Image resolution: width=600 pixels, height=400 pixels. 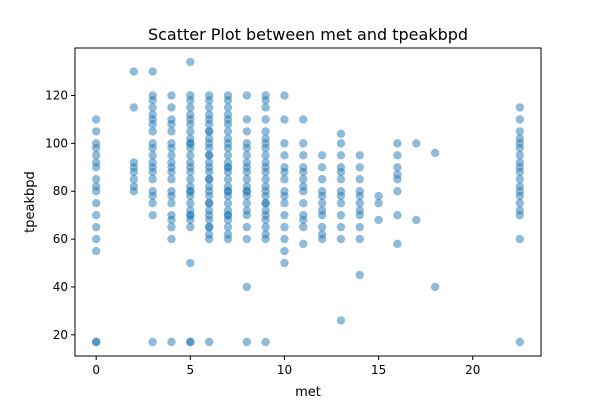 I want to click on y-tick-label: 20, so click(x=60, y=335).